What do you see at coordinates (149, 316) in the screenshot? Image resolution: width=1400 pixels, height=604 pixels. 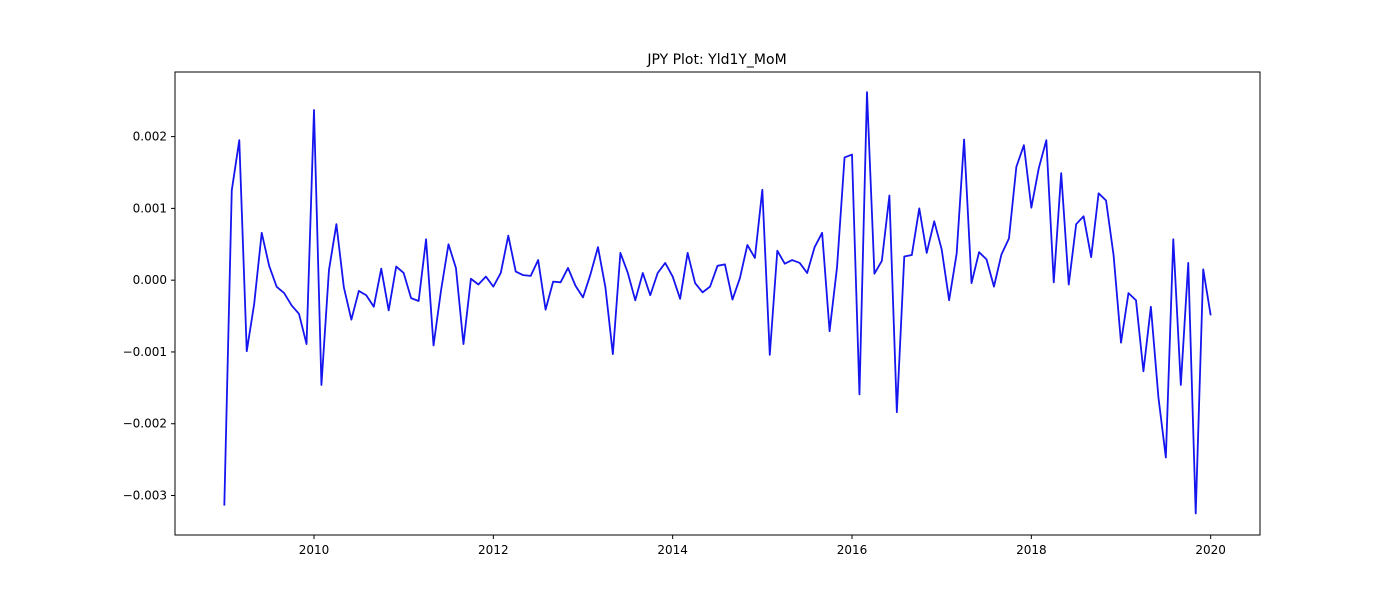 I see `y-axis: −0.003 −0.002 −0.001 0.000 0.001 0.002` at bounding box center [149, 316].